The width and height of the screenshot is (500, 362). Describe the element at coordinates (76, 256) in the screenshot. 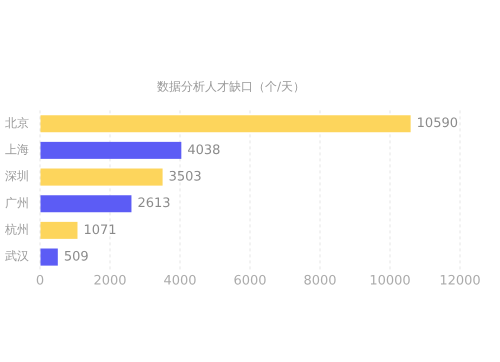

I see `data-label: 509` at that location.